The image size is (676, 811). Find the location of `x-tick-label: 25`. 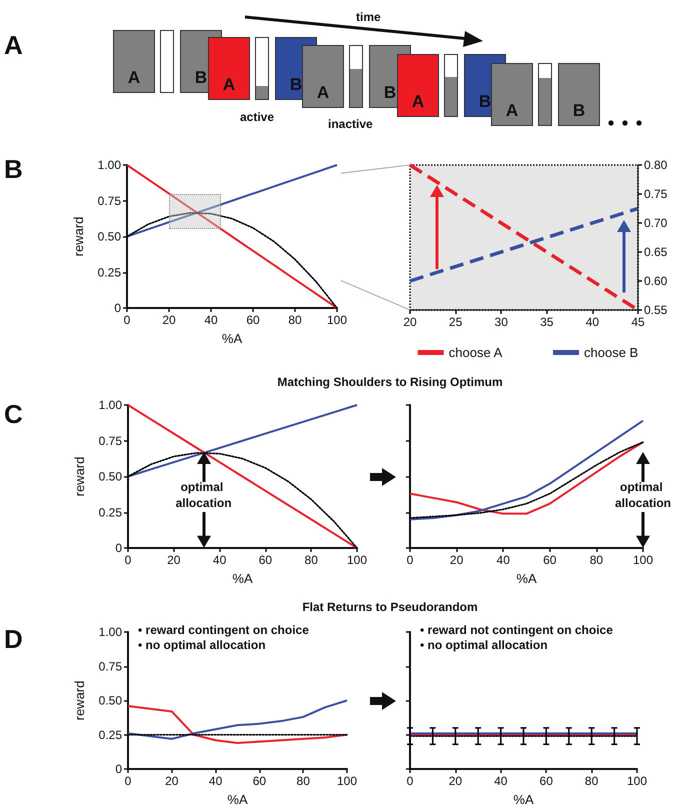

x-tick-label: 25 is located at coordinates (455, 322).